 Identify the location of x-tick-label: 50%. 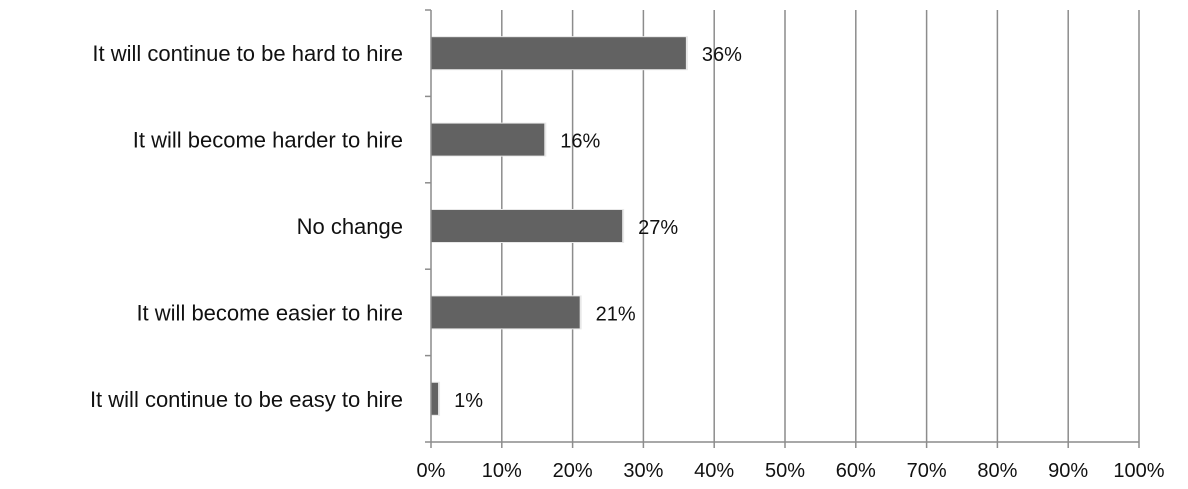
(785, 471).